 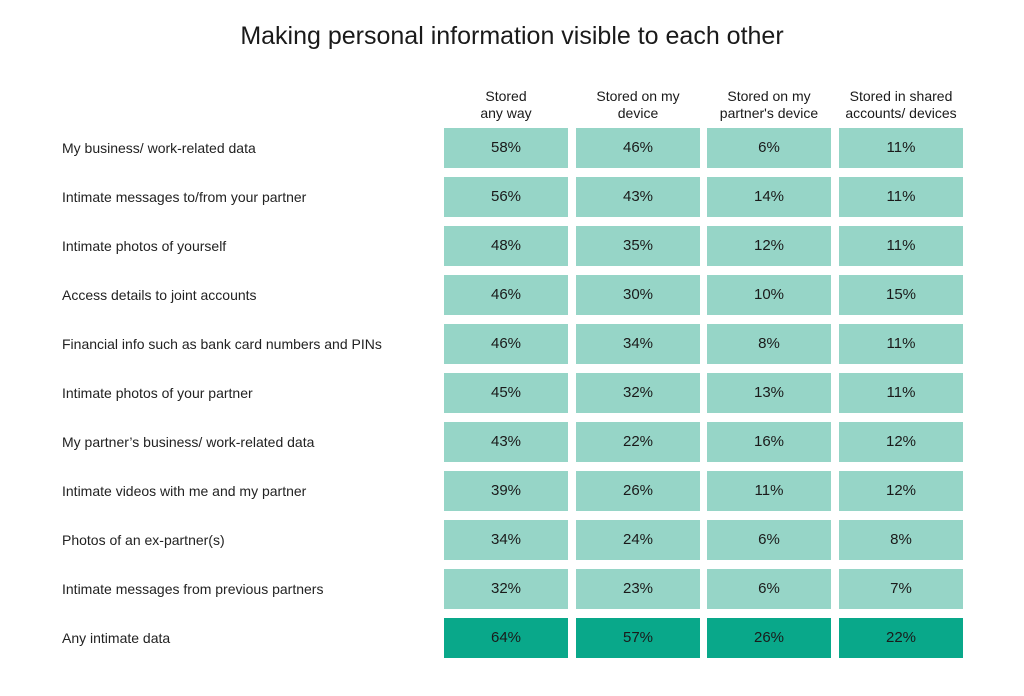 I want to click on table-cell: 58%, so click(x=506, y=148).